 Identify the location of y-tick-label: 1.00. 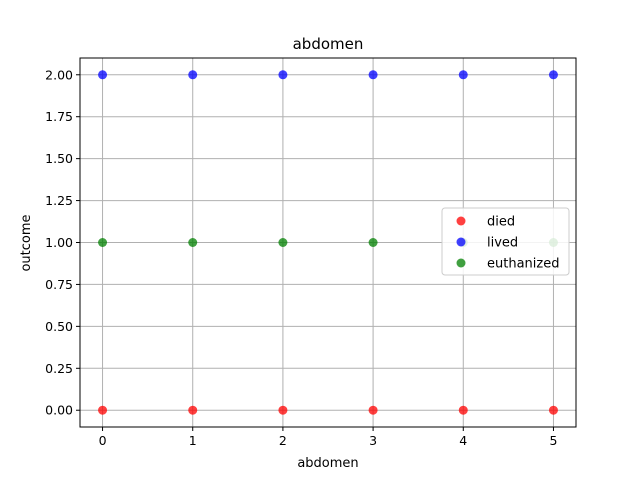
(59, 242).